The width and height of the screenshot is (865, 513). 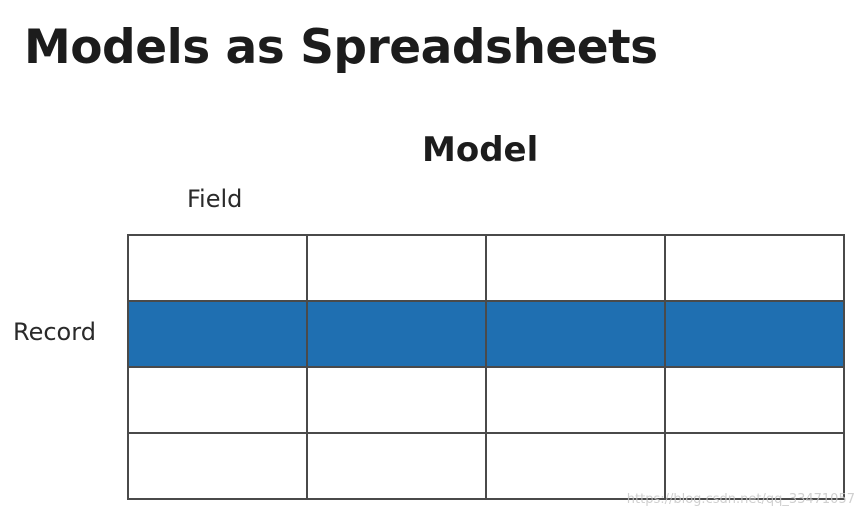 I want to click on watermark-text: https://blog.csdn.net/qq_33471057, so click(x=740, y=499).